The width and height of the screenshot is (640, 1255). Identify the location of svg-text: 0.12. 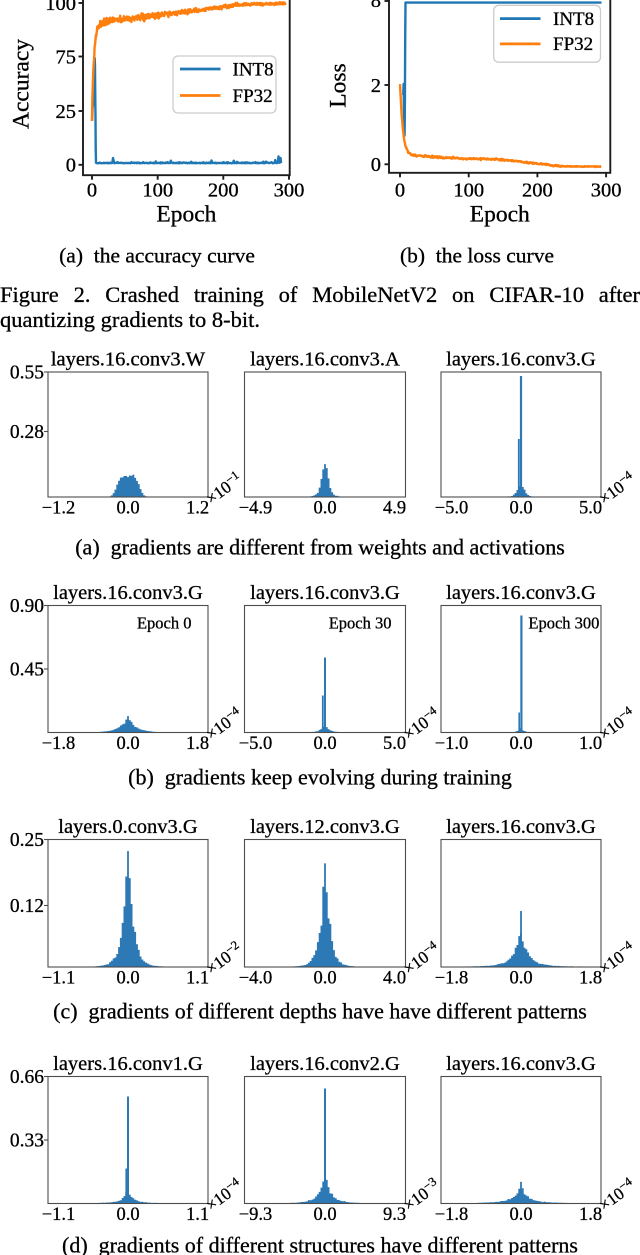
(27, 906).